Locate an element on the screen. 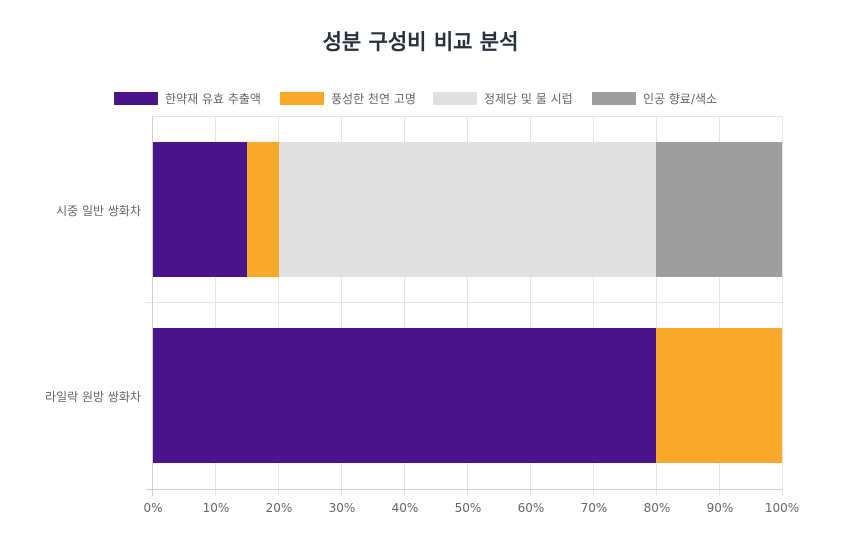 Image resolution: width=841 pixels, height=548 pixels. legend-item-sugar-syrup: 정제당 및 물 시럽 is located at coordinates (503, 98).